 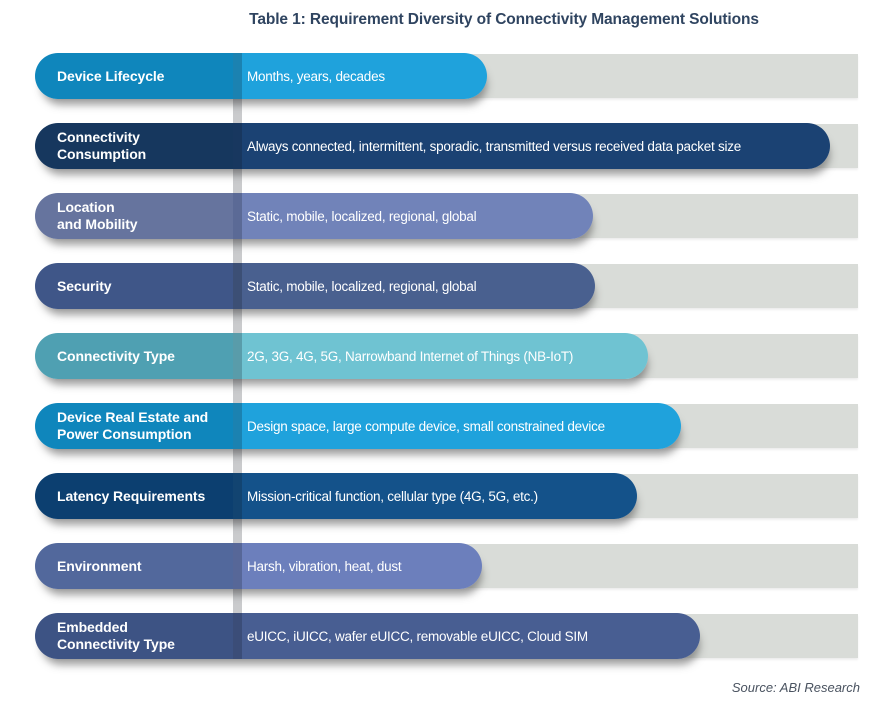 What do you see at coordinates (795, 687) in the screenshot?
I see `source-attribution: Source: ABI Research` at bounding box center [795, 687].